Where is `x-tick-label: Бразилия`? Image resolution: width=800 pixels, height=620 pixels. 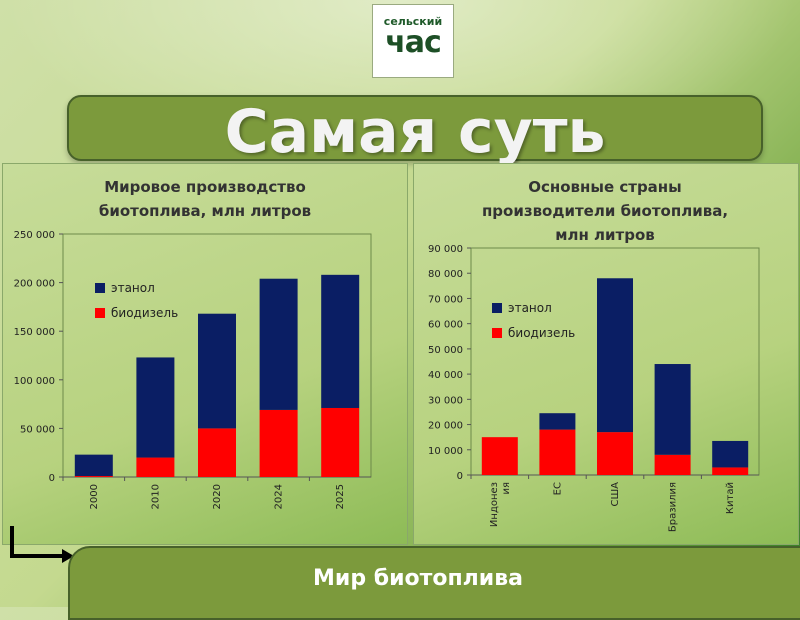 x-tick-label: Бразилия is located at coordinates (673, 507).